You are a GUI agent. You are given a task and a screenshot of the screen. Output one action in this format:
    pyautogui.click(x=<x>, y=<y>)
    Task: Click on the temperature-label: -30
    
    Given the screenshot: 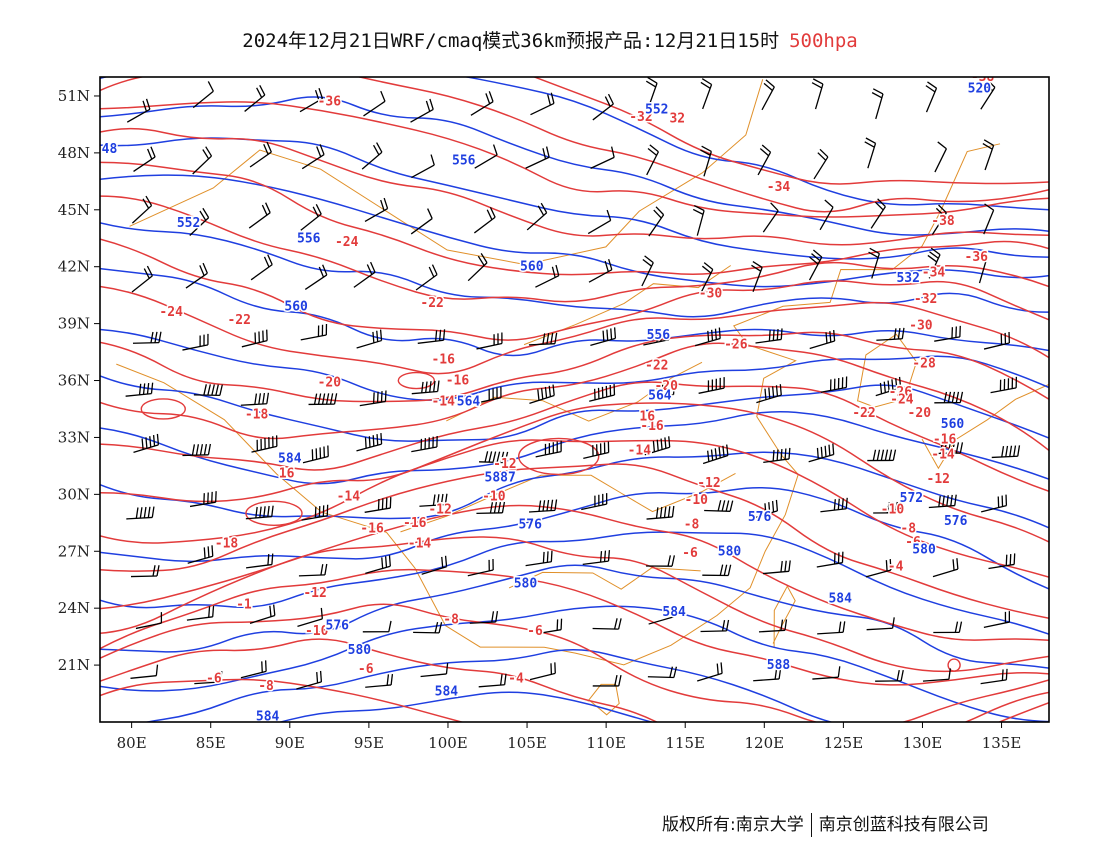 What is the action you would take?
    pyautogui.click(x=711, y=293)
    